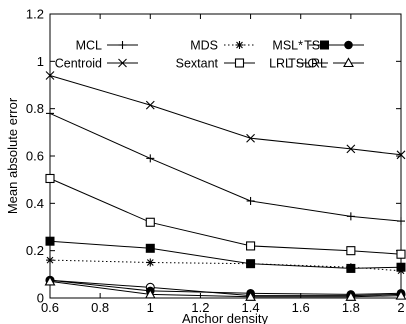  What do you see at coordinates (107, 46) in the screenshot?
I see `legend-item-mcl: MCL` at bounding box center [107, 46].